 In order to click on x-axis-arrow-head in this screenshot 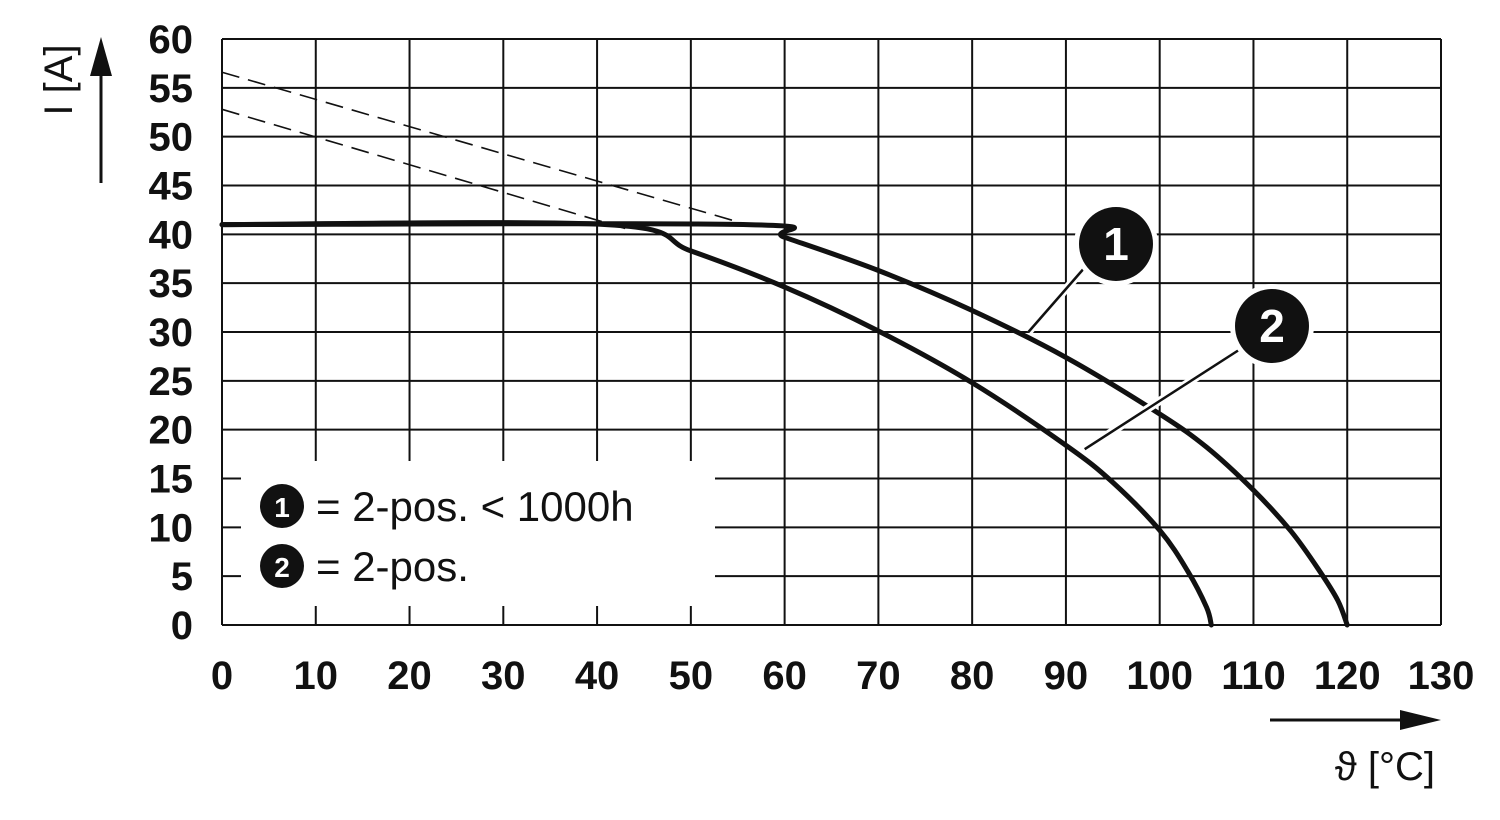, I will do `click(1420, 720)`.